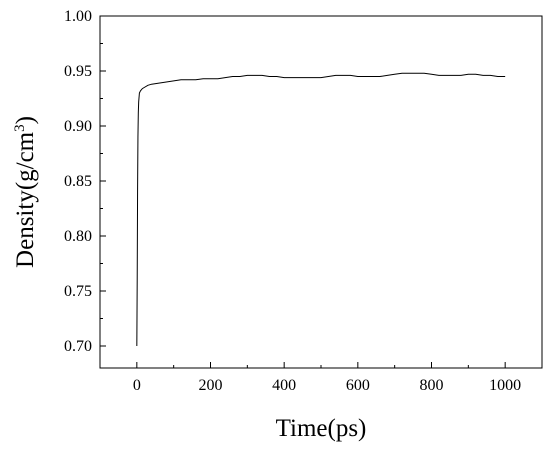 This screenshot has width=550, height=450. What do you see at coordinates (505, 385) in the screenshot?
I see `x-tick-label: 1000` at bounding box center [505, 385].